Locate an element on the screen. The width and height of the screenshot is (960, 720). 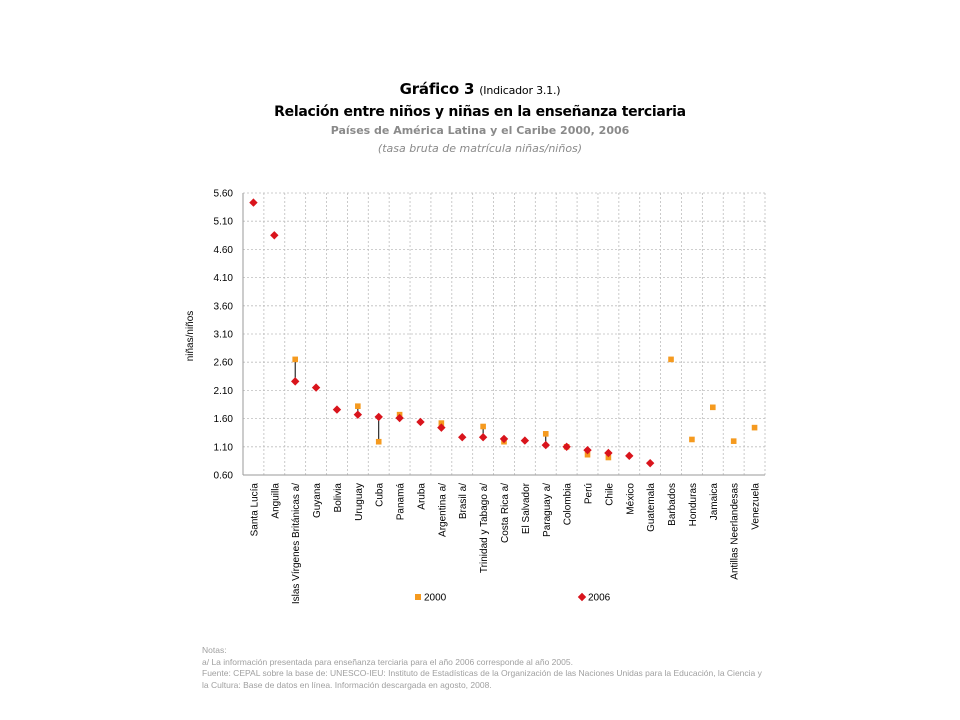
legend-marker-2006 is located at coordinates (582, 597).